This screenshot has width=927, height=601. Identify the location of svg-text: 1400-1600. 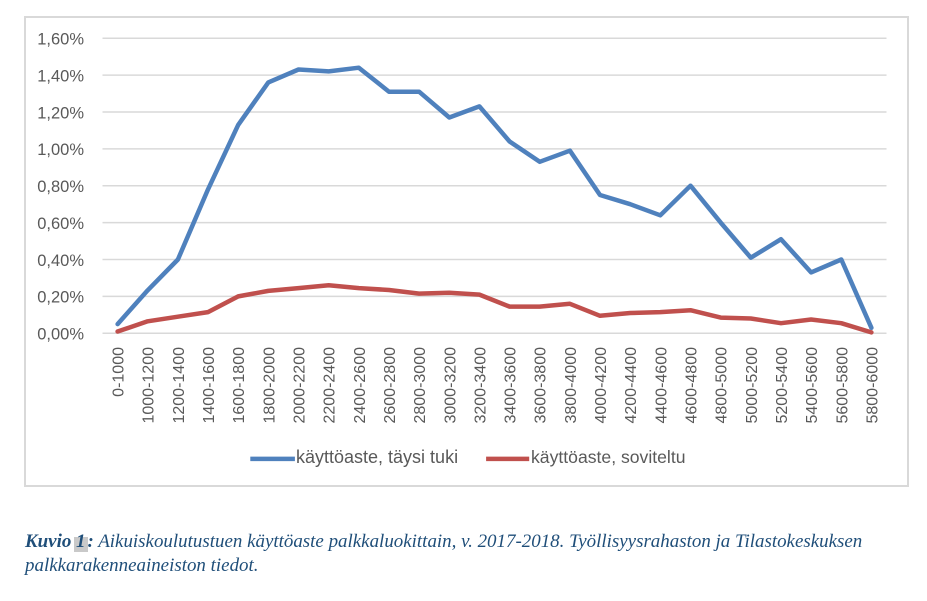
(209, 385).